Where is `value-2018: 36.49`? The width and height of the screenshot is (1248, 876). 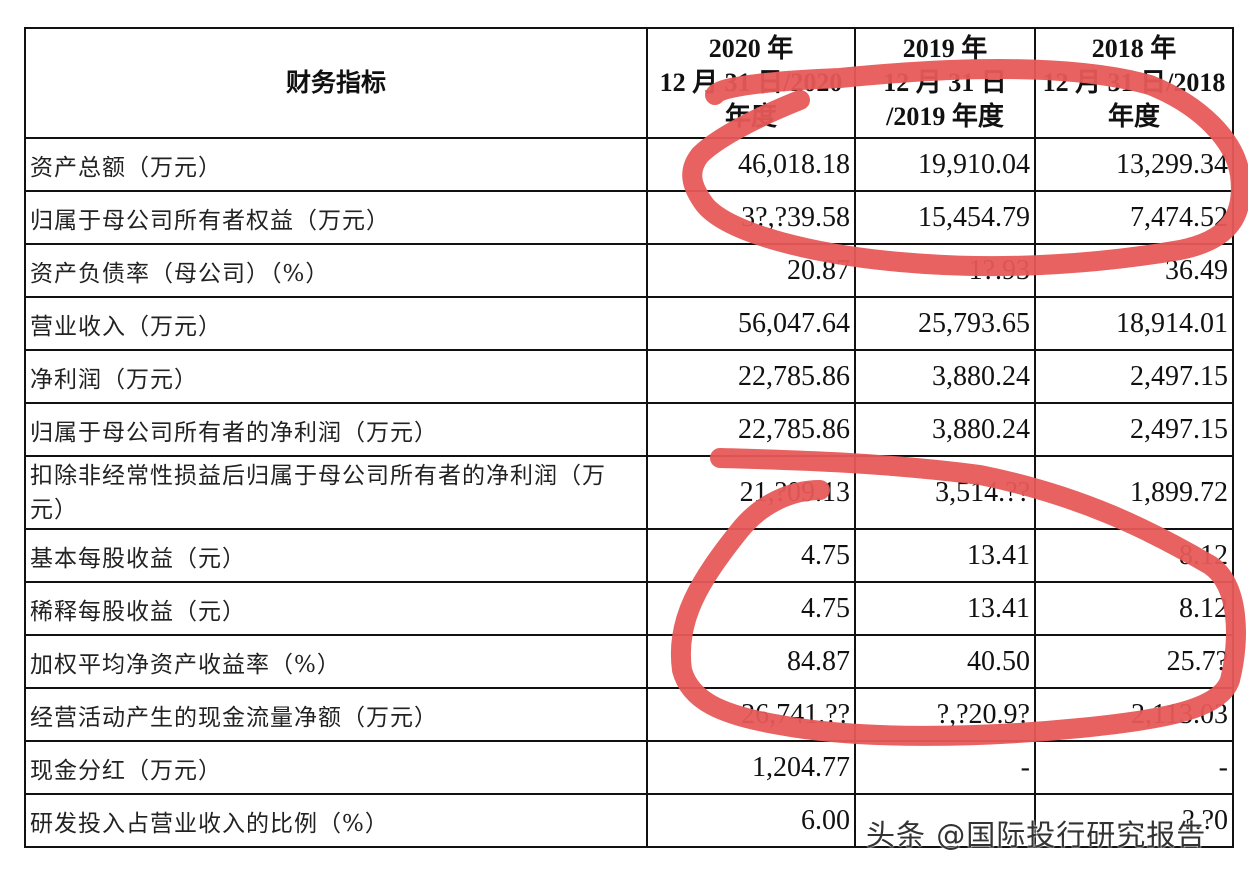 value-2018: 36.49 is located at coordinates (1134, 270).